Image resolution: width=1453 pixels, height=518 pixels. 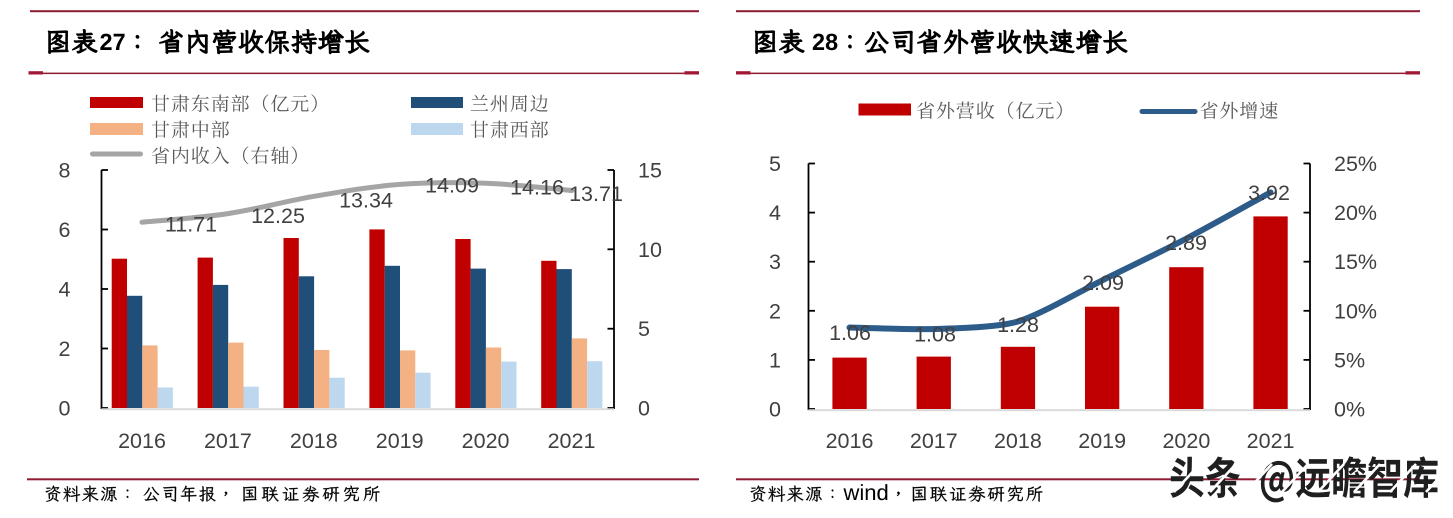 What do you see at coordinates (65, 230) in the screenshot?
I see `svg-text: 6` at bounding box center [65, 230].